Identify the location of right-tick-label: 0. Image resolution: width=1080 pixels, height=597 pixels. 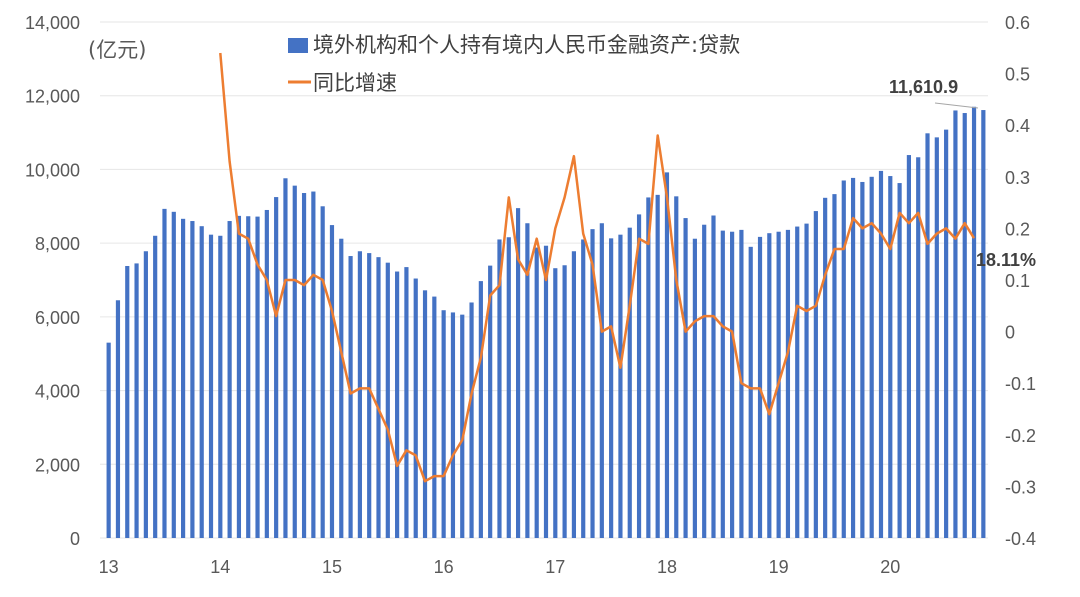
(1010, 333).